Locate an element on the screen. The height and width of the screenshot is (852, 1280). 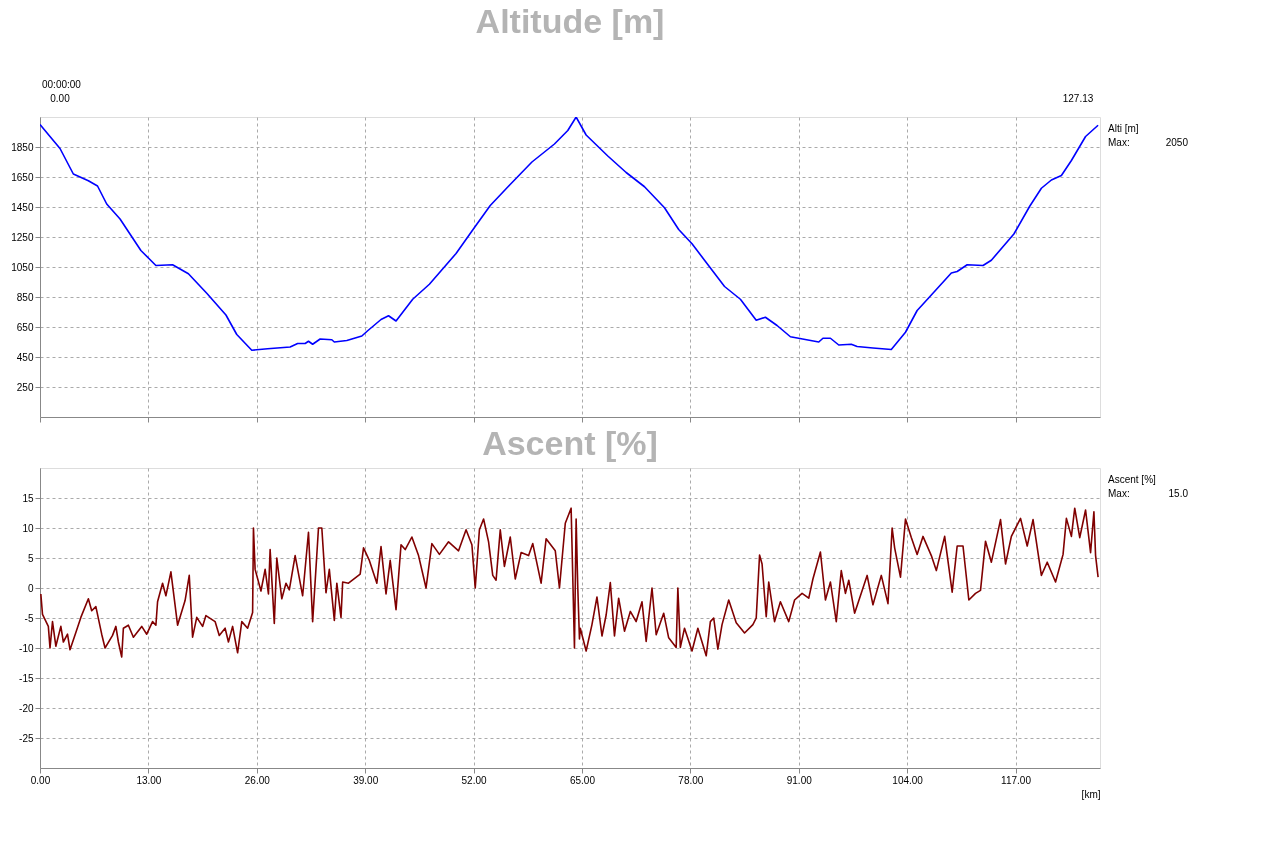
x-tick-label: 13.00 is located at coordinates (149, 780).